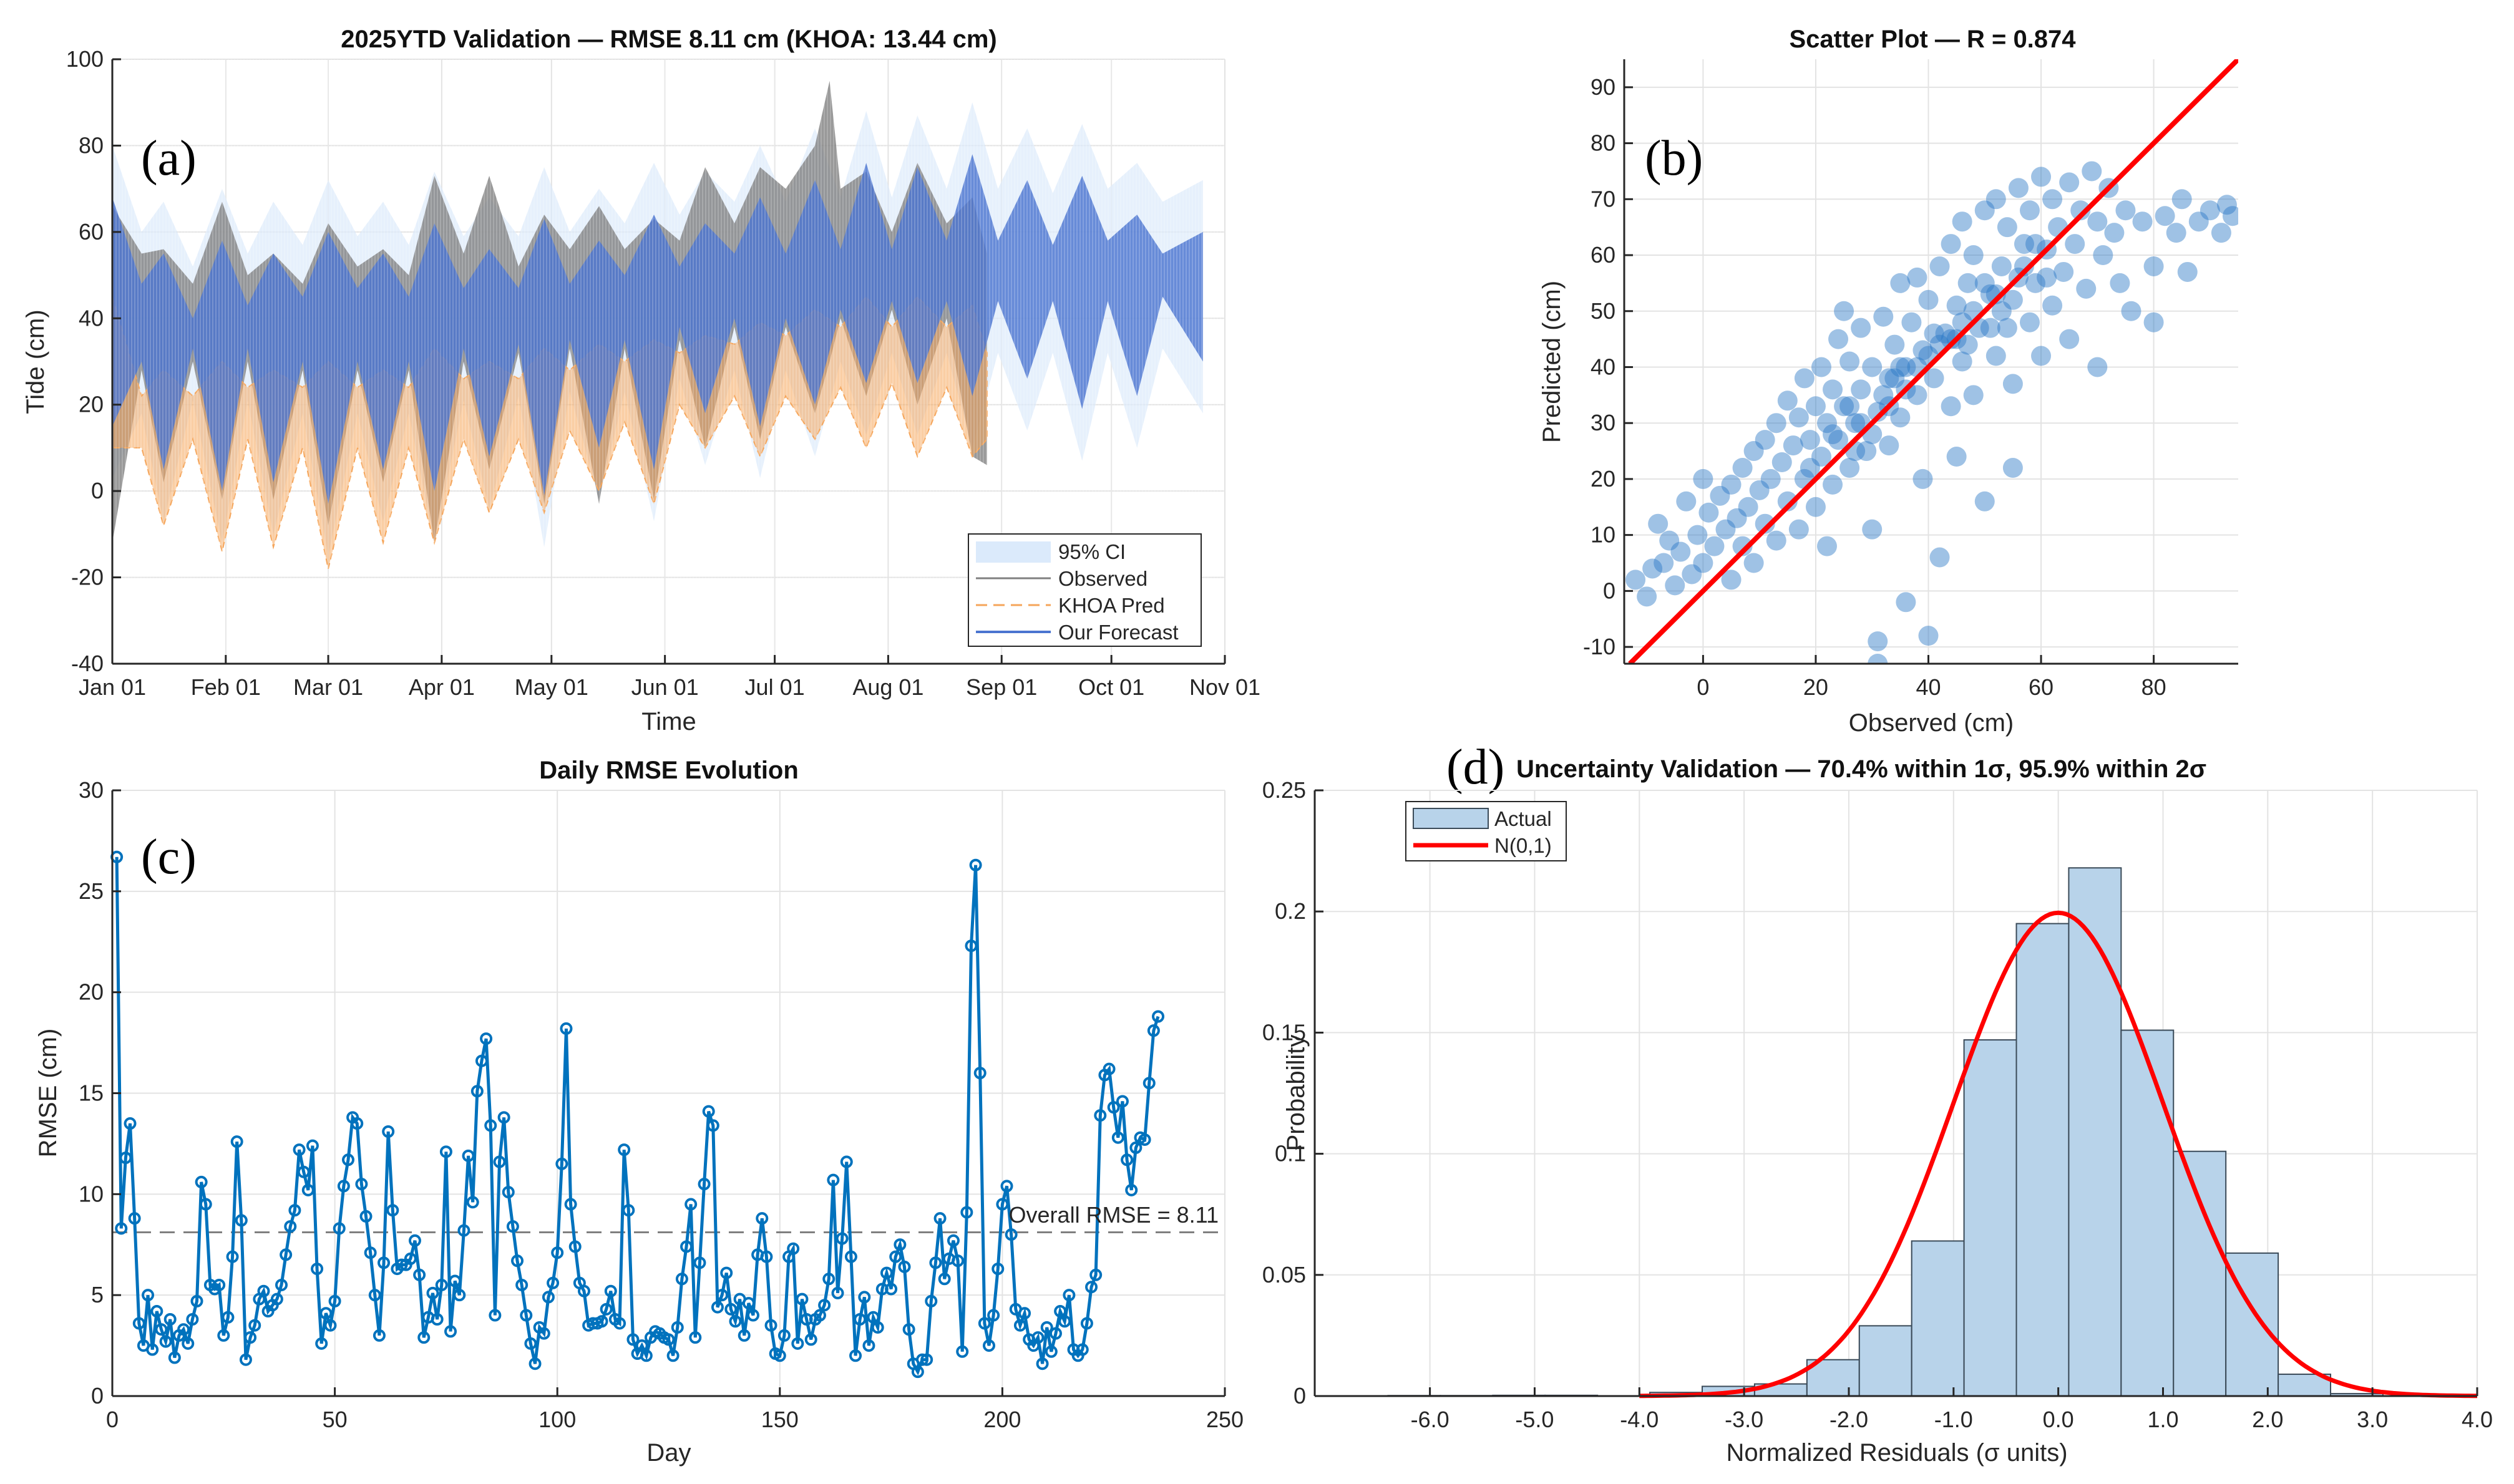  What do you see at coordinates (1744, 1419) in the screenshot?
I see `x-tick-label: -3.0` at bounding box center [1744, 1419].